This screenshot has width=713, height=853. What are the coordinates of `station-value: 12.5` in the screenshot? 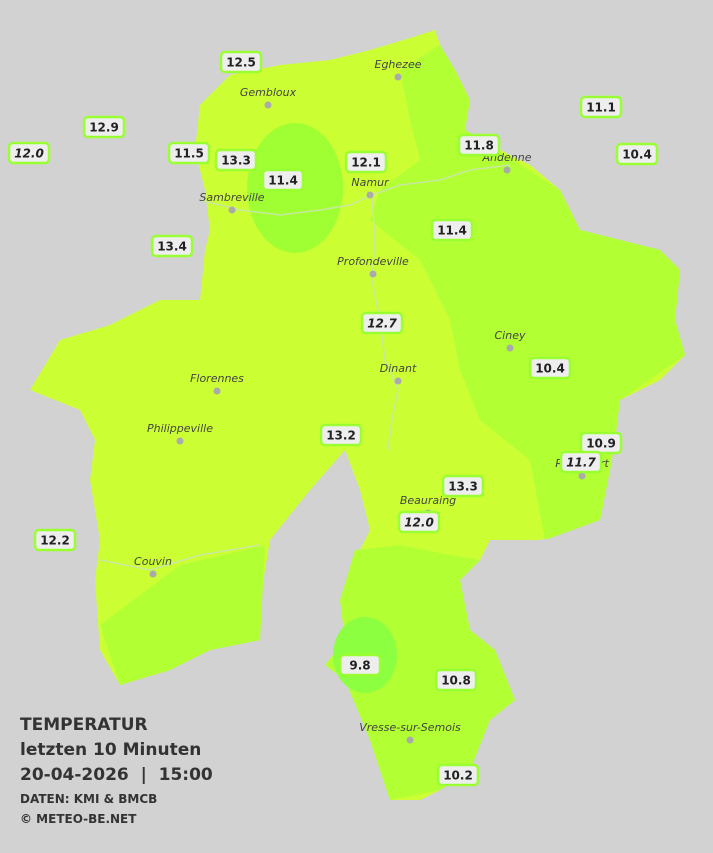 It's located at (241, 63).